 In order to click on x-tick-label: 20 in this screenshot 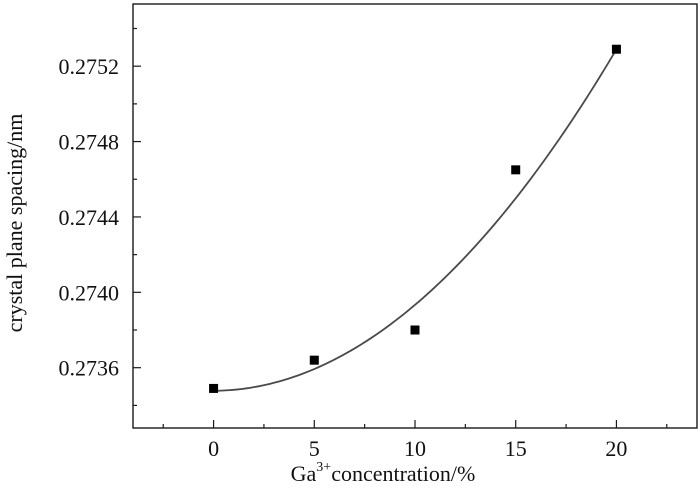, I will do `click(616, 448)`.